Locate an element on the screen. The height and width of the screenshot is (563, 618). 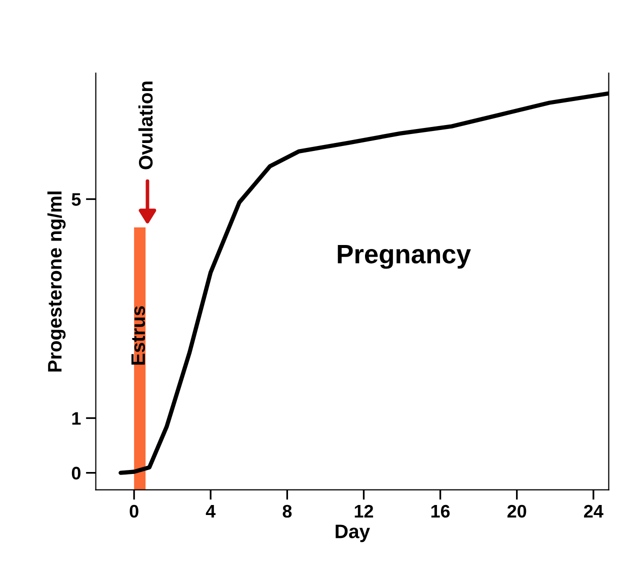
y-tick-label: 0 is located at coordinates (76, 473).